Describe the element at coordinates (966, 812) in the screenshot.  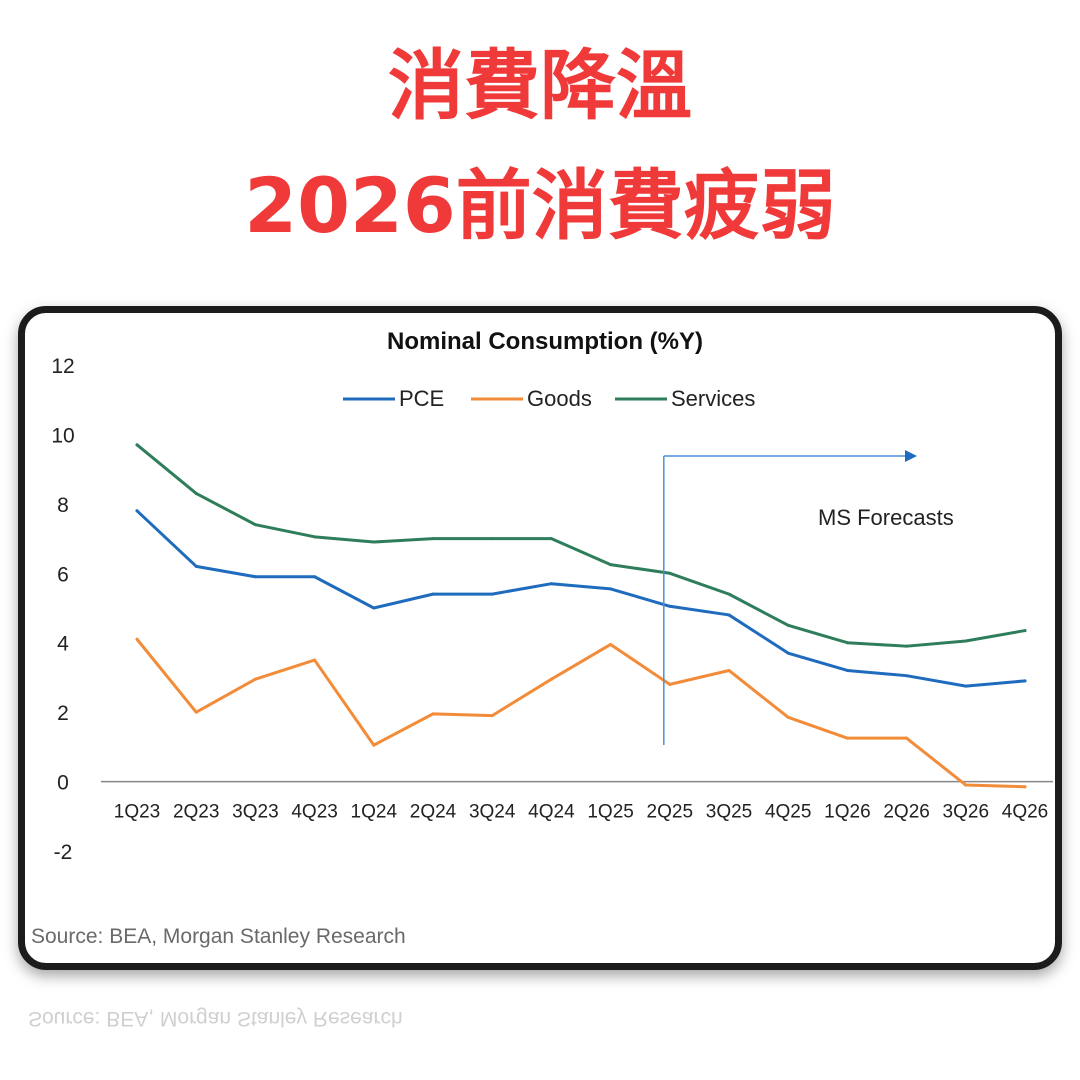
I see `x-tick-label: 3Q26` at that location.